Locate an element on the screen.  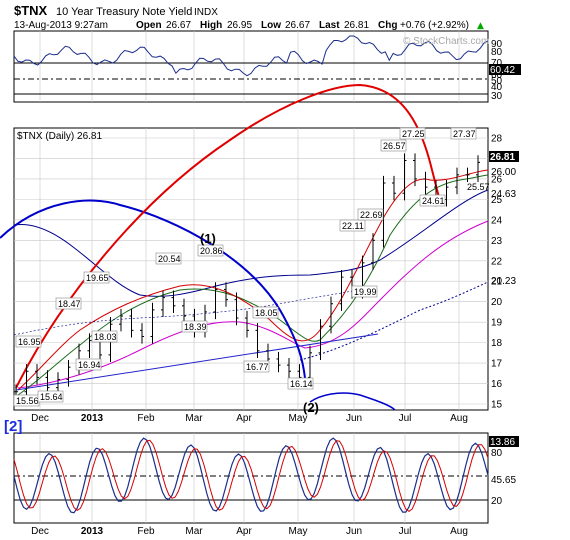
annotation-label: 27.37 is located at coordinates (464, 134).